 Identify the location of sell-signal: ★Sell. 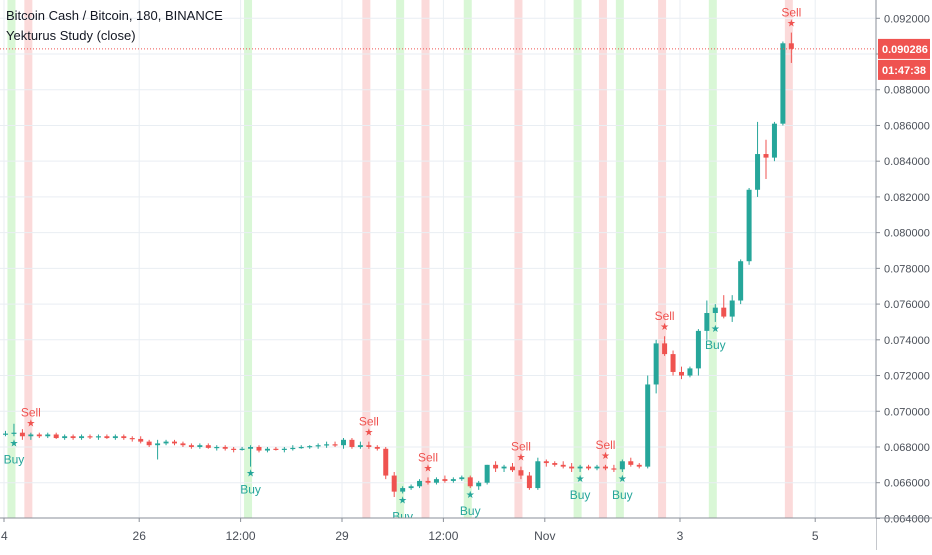
(791, 18).